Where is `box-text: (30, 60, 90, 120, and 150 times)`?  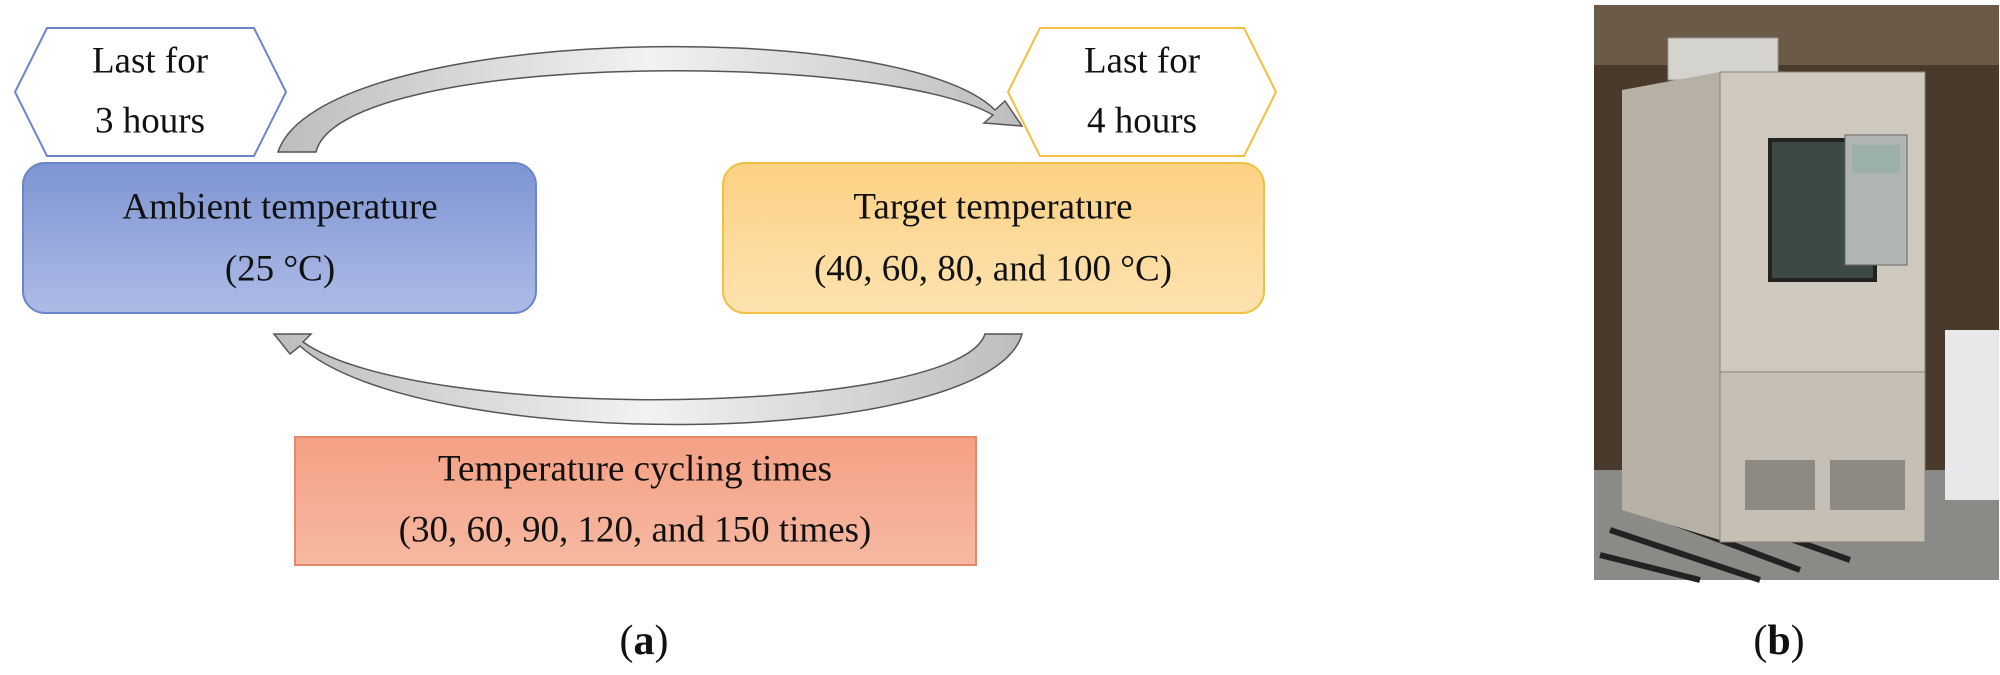 box-text: (30, 60, 90, 120, and 150 times) is located at coordinates (635, 529).